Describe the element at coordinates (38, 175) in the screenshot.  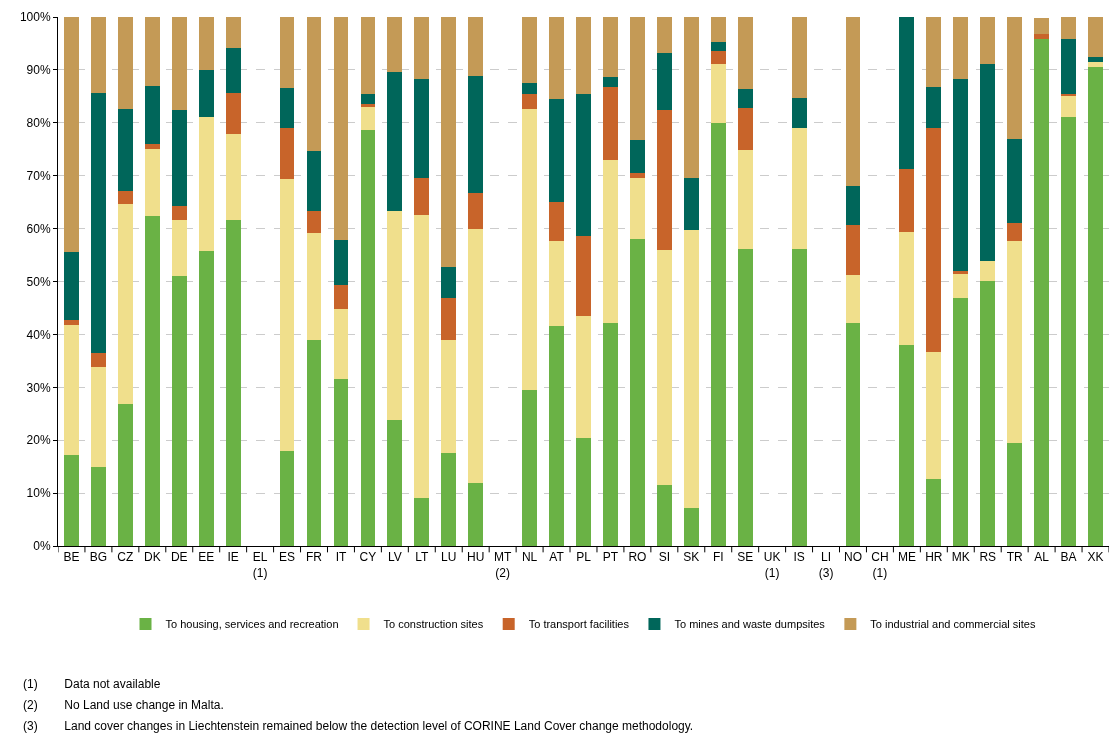
I see `y-tick-label: 70%` at that location.